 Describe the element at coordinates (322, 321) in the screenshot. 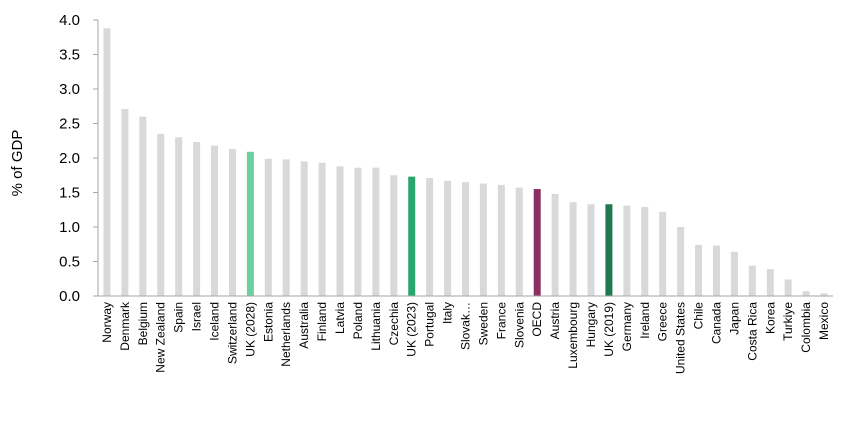

I see `x-tick-label: Finland` at that location.